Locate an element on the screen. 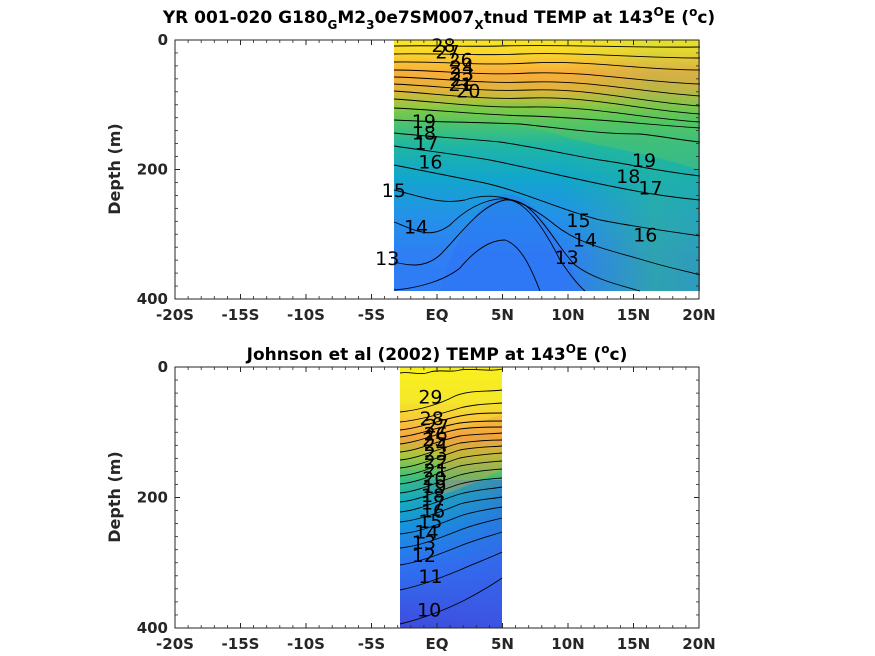  bottom-temperature-field is located at coordinates (451, 497).